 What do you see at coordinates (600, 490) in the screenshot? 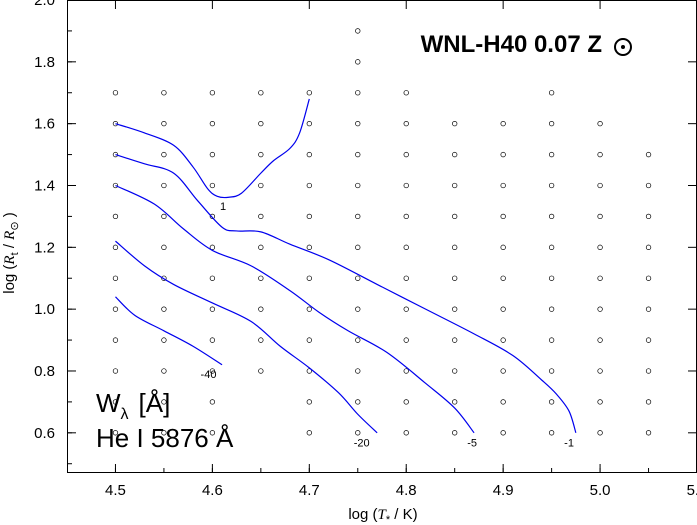
I see `x-tick-label: 5.0` at bounding box center [600, 490].